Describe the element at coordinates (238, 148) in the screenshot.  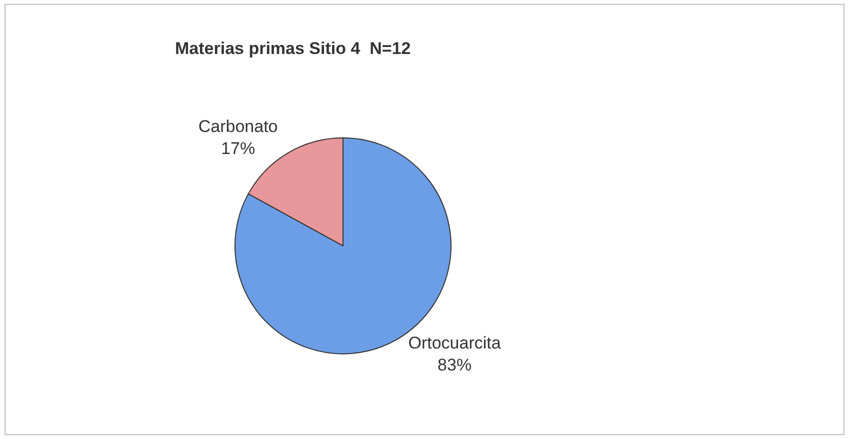
I see `data-label: 17%` at that location.